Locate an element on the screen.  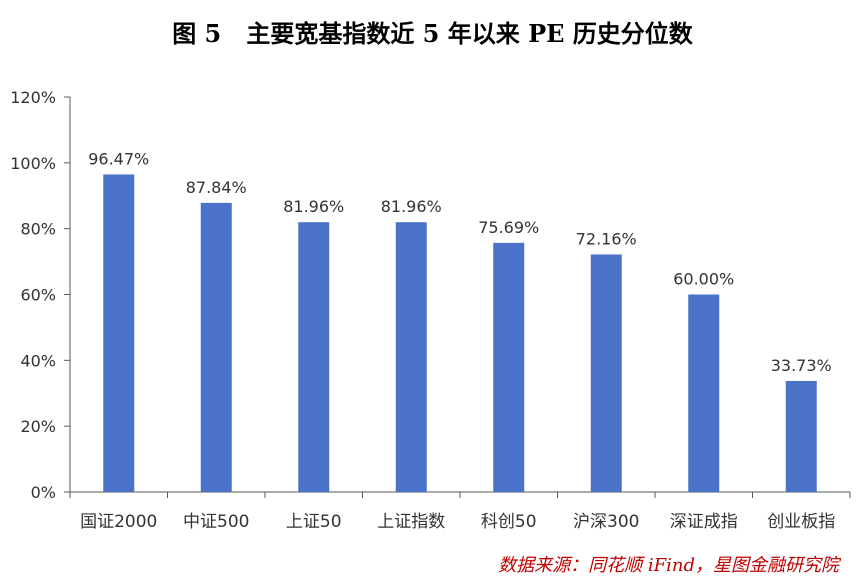
data-source-note: 数据来源：同花顺 iFind，星图金融研究院 is located at coordinates (668, 565).